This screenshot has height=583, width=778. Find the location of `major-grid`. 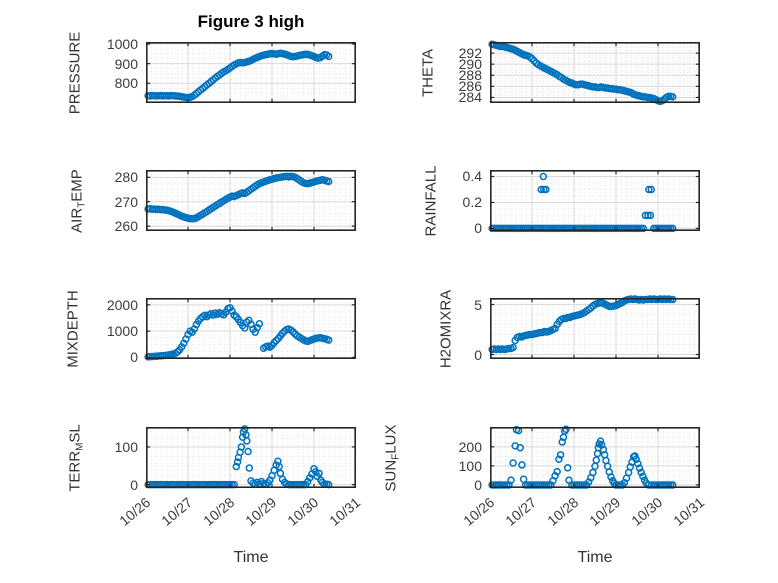

major-grid is located at coordinates (595, 200).